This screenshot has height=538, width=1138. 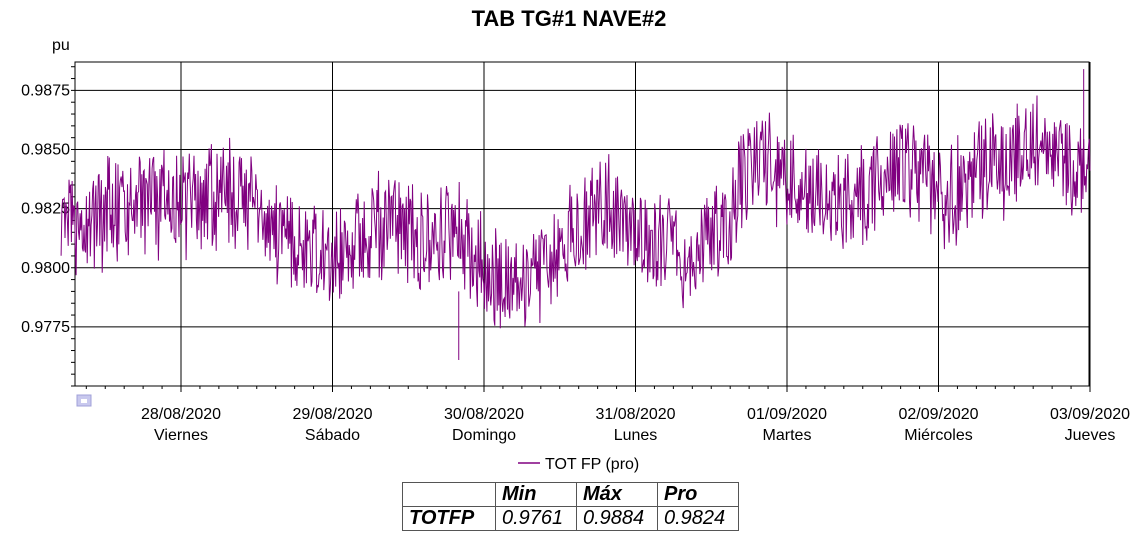 What do you see at coordinates (938, 435) in the screenshot?
I see `x-tick-day: Miércoles` at bounding box center [938, 435].